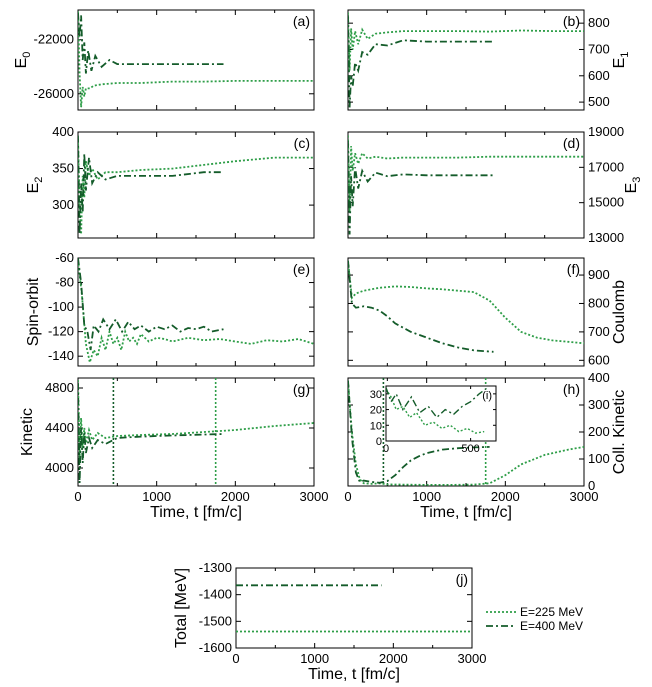 This screenshot has width=652, height=687. What do you see at coordinates (584, 496) in the screenshot?
I see `x-tick-label: 3000` at bounding box center [584, 496].